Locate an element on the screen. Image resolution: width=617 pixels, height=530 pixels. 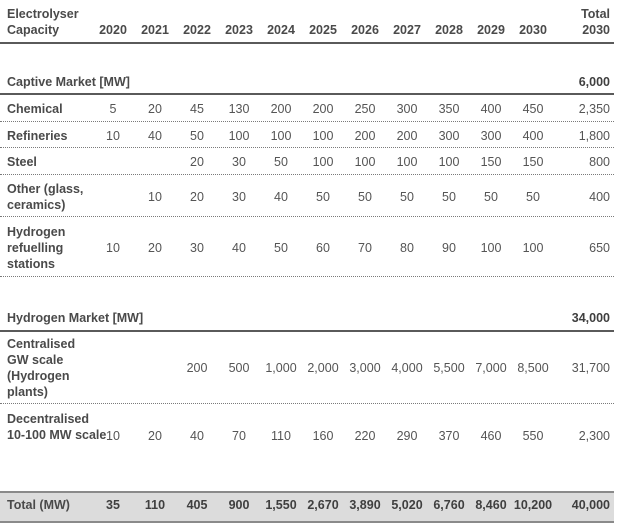
row-value: 160 is located at coordinates (323, 436).